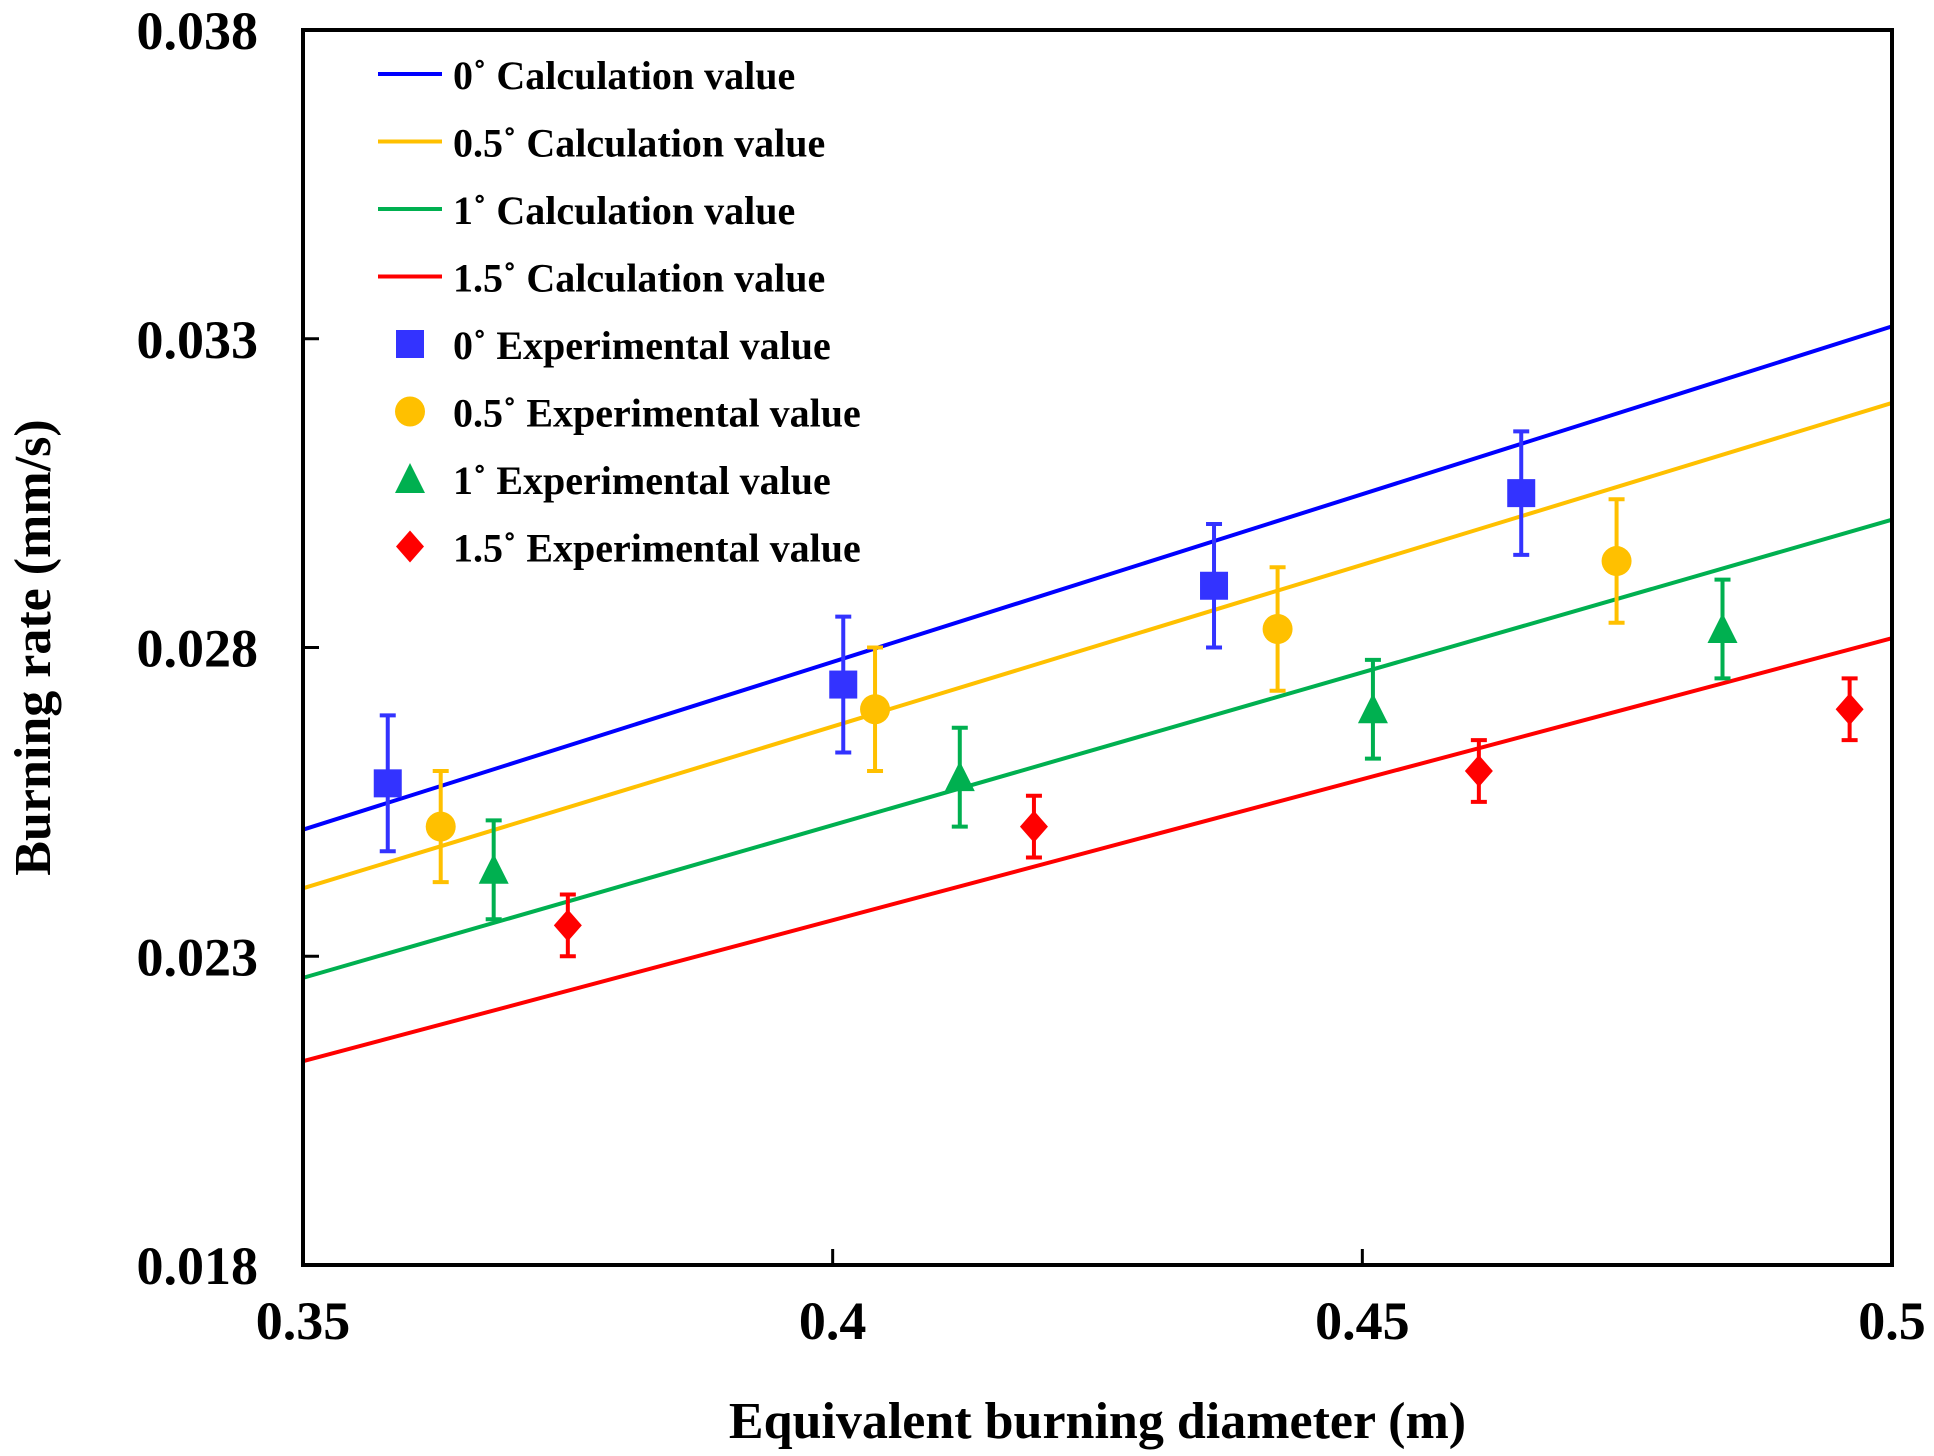  I want to click on legend-label: 0.5˚ Calculation value, so click(639, 143).